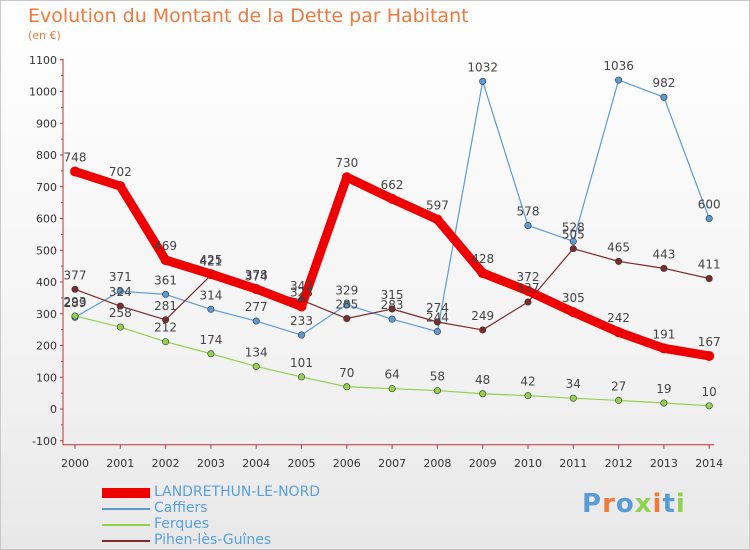  Describe the element at coordinates (165, 306) in the screenshot. I see `data-label: 281` at that location.